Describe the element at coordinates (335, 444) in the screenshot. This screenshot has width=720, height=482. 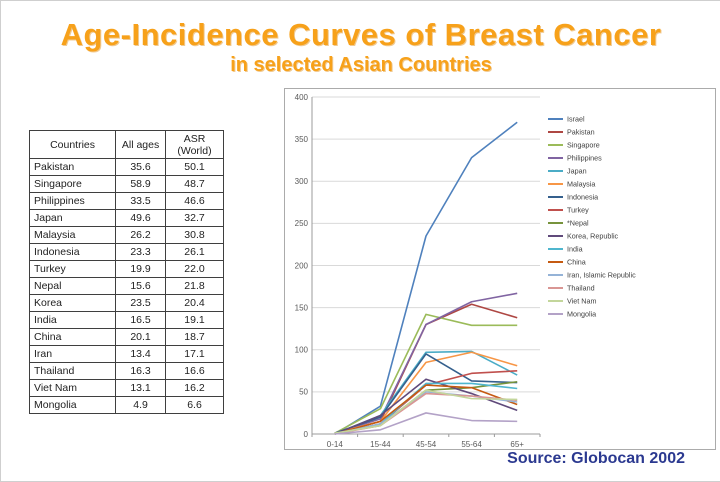
I see `x-axis-tick-label: 0-14` at that location.